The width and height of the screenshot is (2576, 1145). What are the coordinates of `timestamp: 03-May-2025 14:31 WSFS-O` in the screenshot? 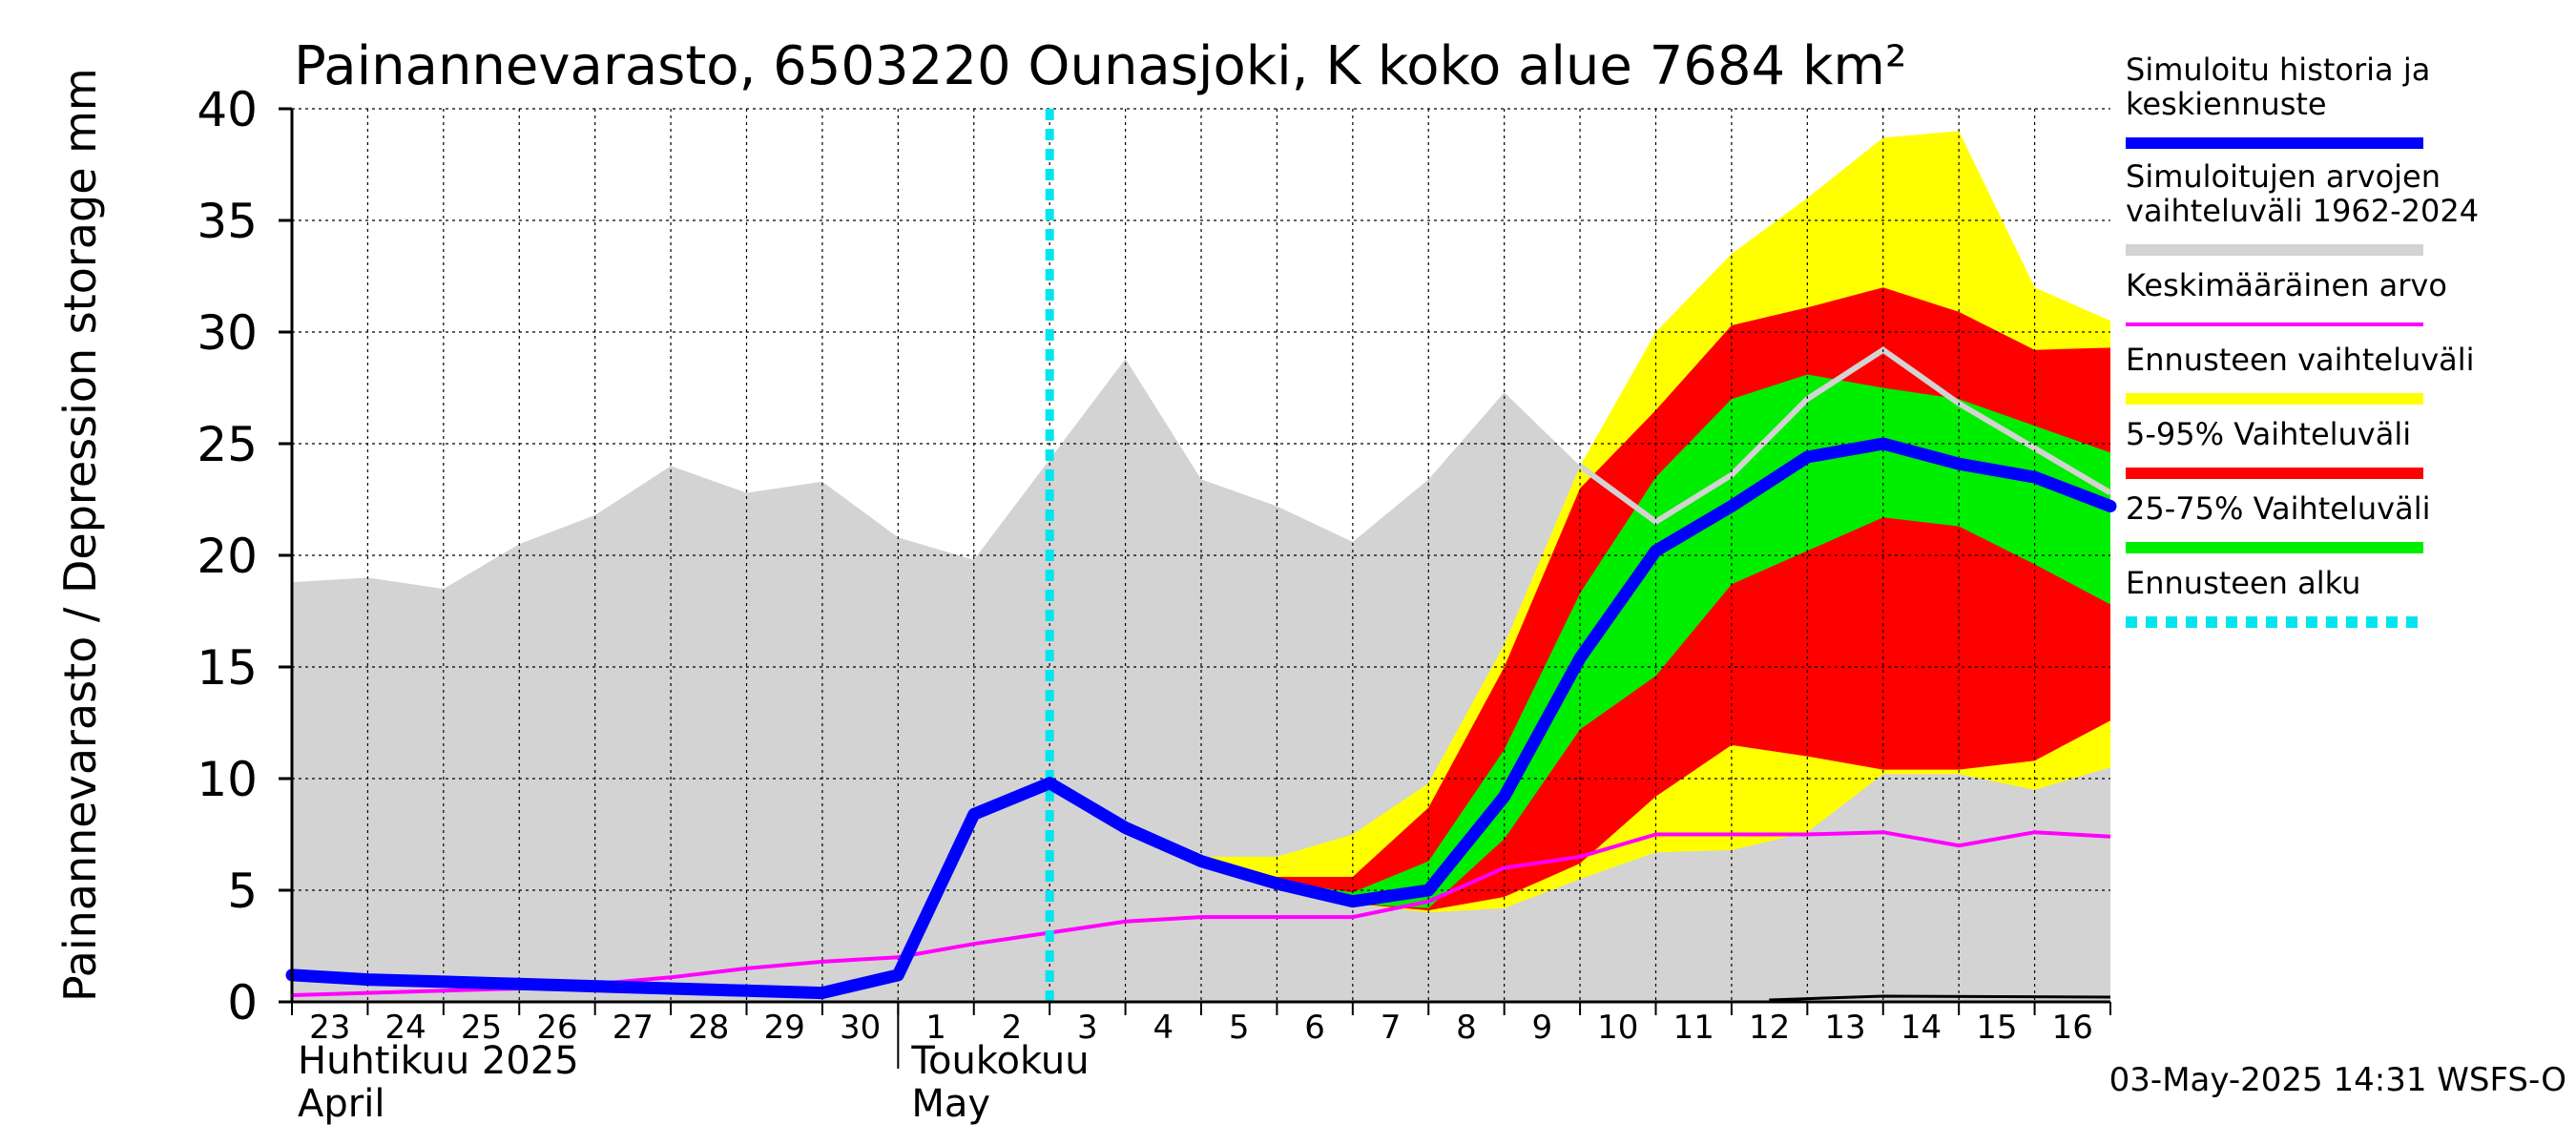 It's located at (2337, 1080).